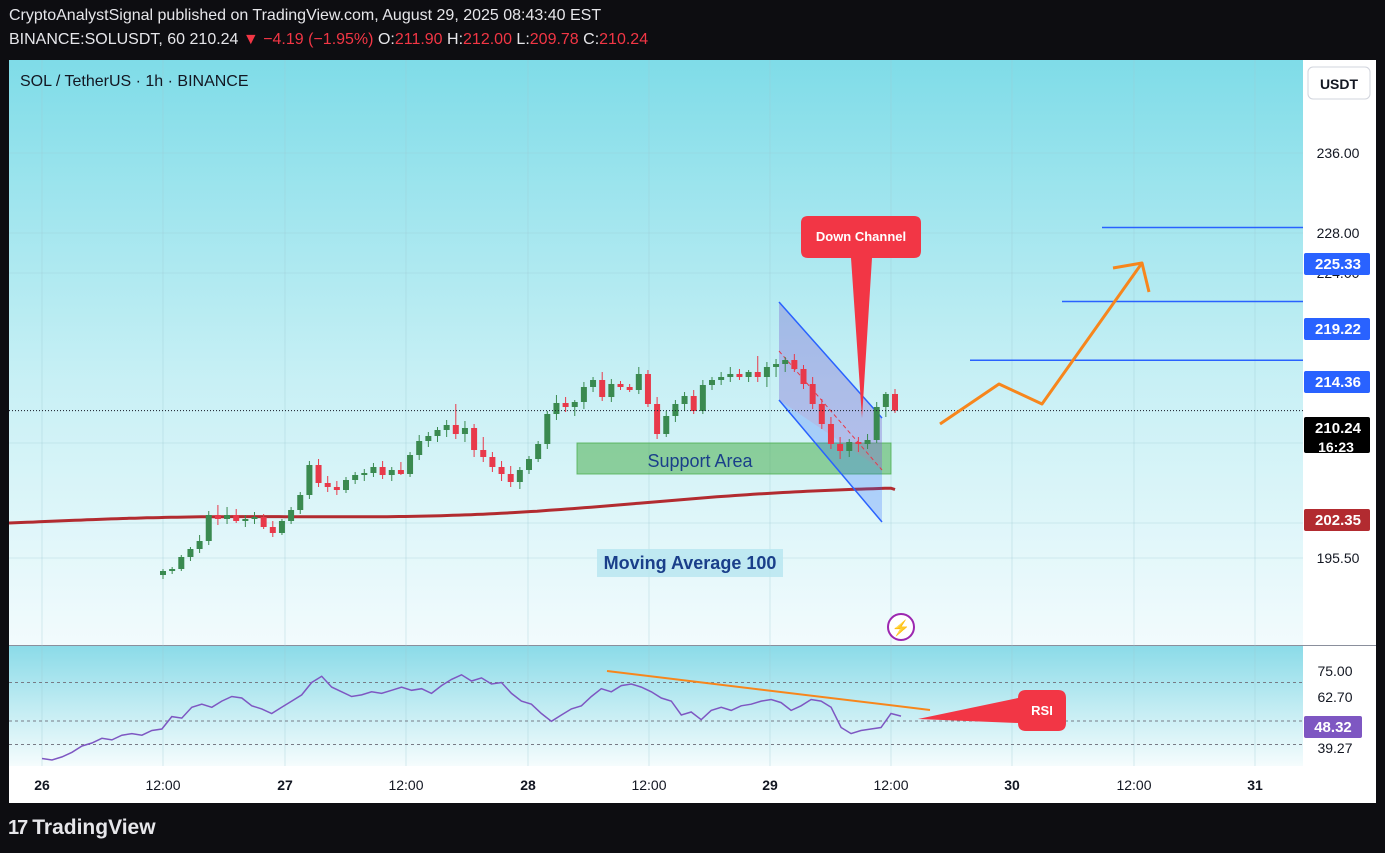 This screenshot has width=1385, height=853. I want to click on down-channel-mid, so click(830, 410).